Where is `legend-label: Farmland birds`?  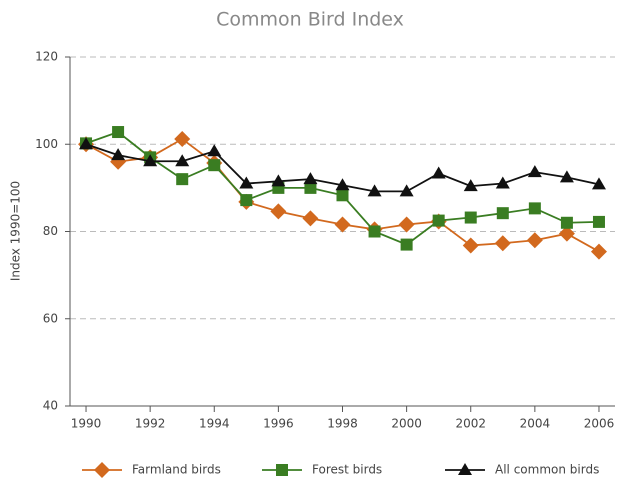
legend-label: Farmland birds is located at coordinates (176, 470).